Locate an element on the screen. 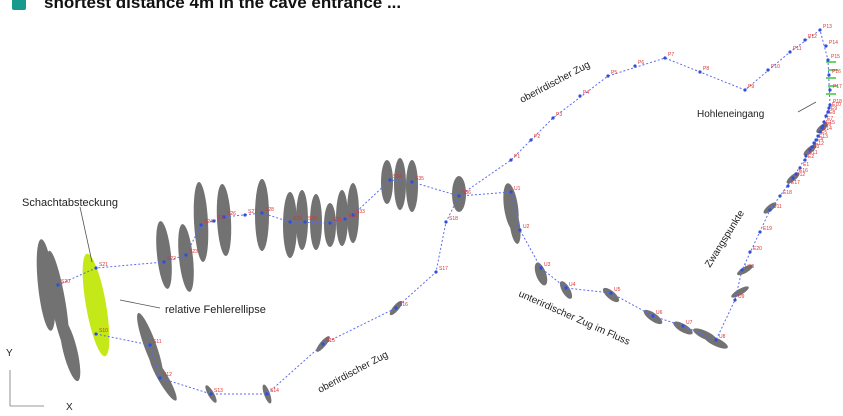 The image size is (843, 416). label-hoehleneingang: Hohleneingang is located at coordinates (730, 114).